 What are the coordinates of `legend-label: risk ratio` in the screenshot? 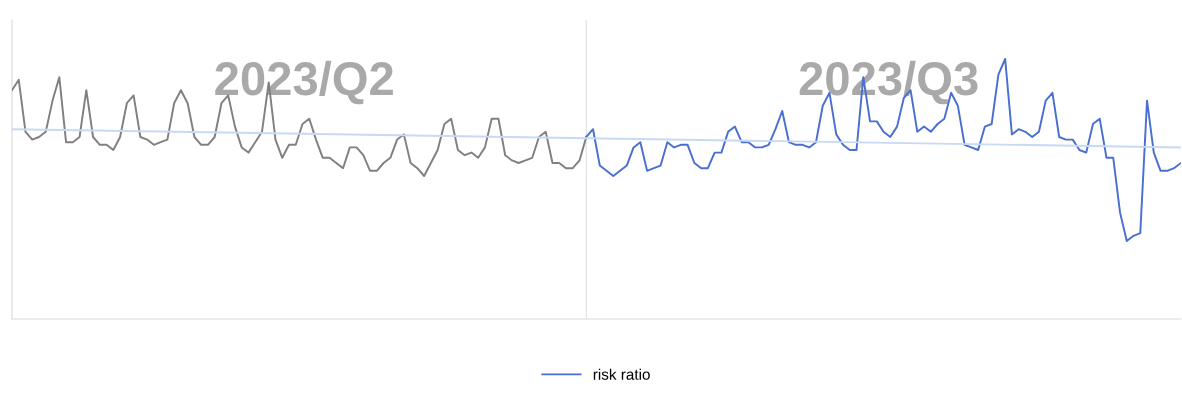 It's located at (621, 374).